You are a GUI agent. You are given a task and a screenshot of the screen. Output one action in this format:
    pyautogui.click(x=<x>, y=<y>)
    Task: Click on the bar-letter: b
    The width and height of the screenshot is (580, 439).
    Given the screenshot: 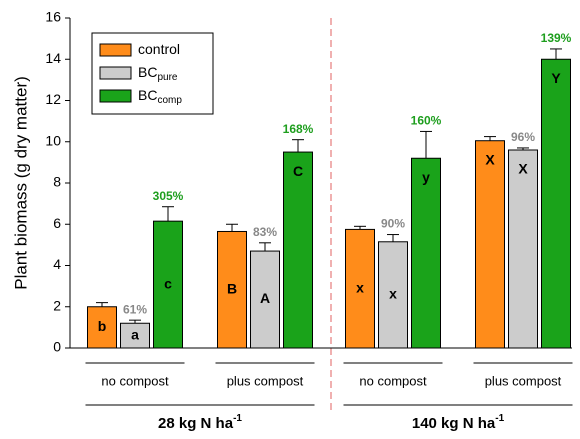 What is the action you would take?
    pyautogui.click(x=102, y=326)
    